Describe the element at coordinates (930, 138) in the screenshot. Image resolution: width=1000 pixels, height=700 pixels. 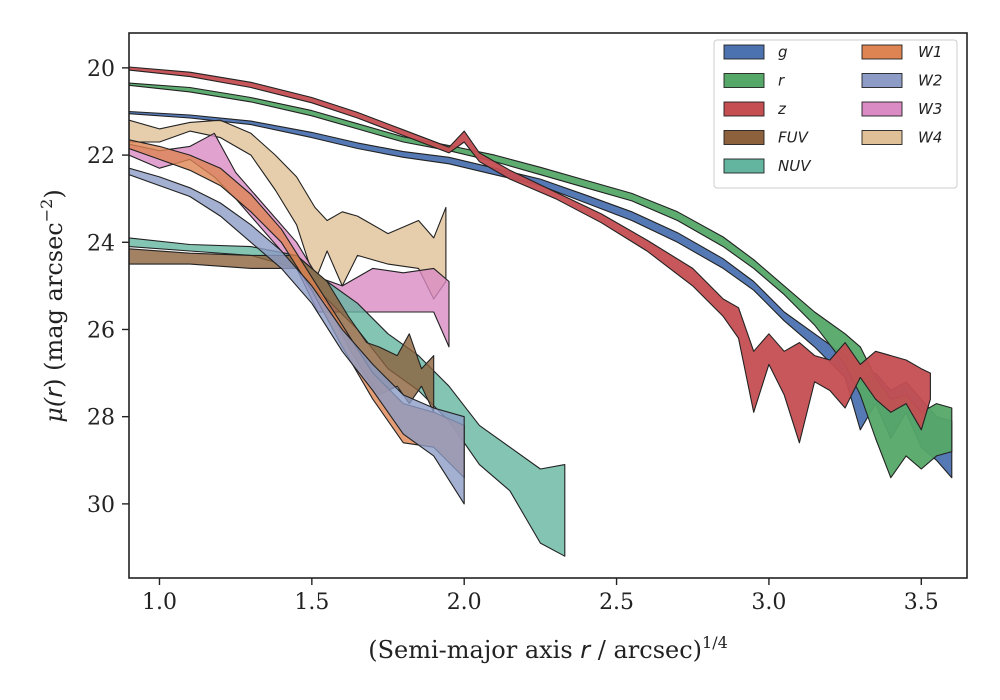
I see `legend-label-W4: W4` at that location.